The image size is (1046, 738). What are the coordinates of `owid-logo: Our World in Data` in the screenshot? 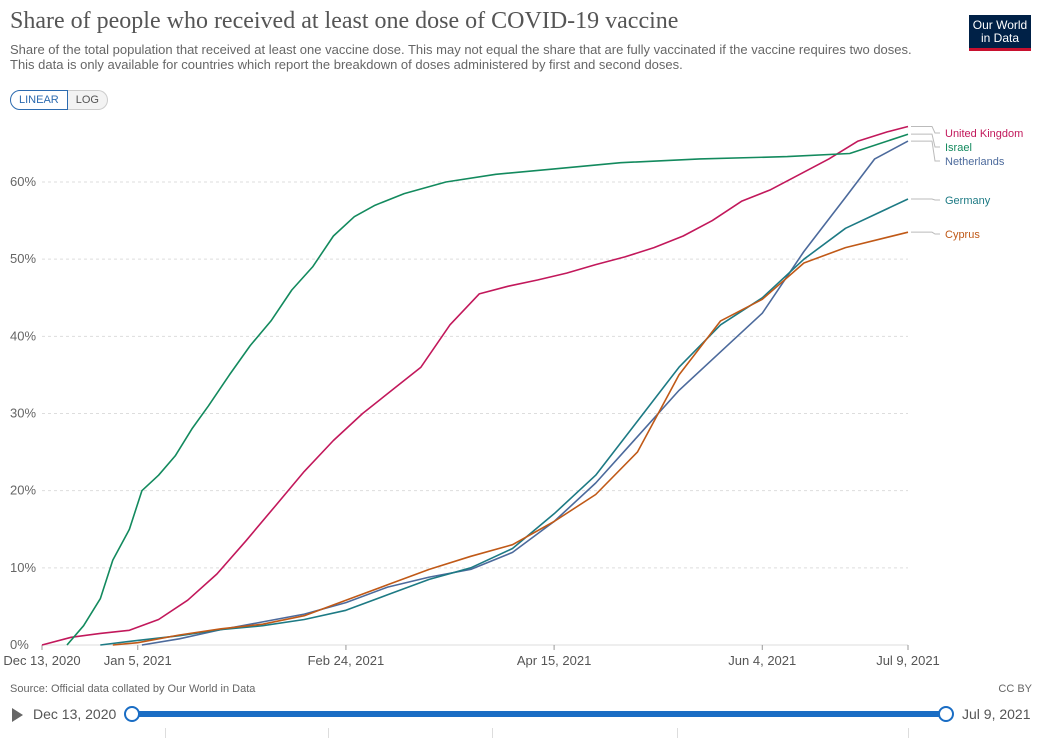 It's located at (1000, 33).